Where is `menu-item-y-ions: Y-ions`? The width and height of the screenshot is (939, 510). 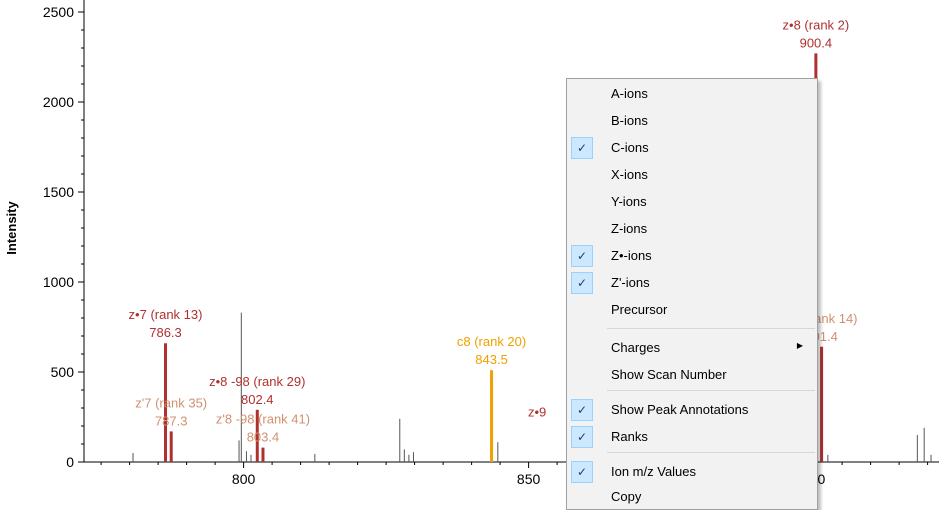
menu-item-y-ions: Y-ions is located at coordinates (692, 202).